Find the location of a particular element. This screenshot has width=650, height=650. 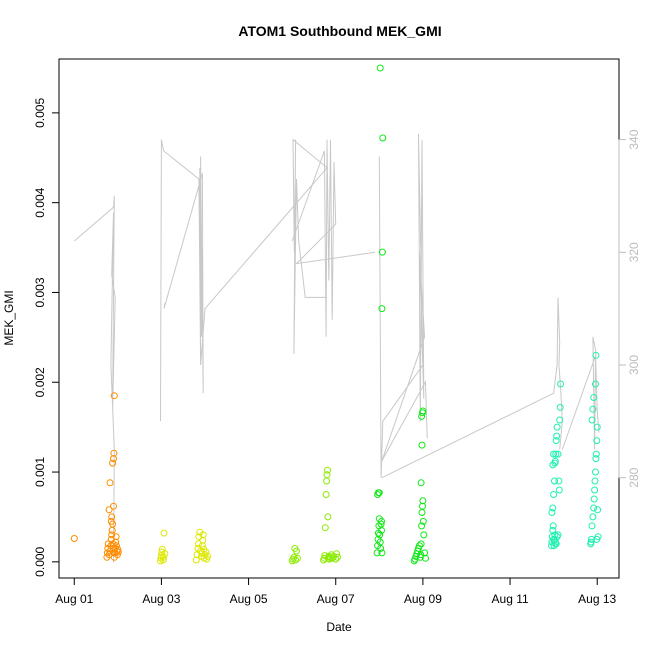

y-tick-label: 0.000 is located at coordinates (40, 561).